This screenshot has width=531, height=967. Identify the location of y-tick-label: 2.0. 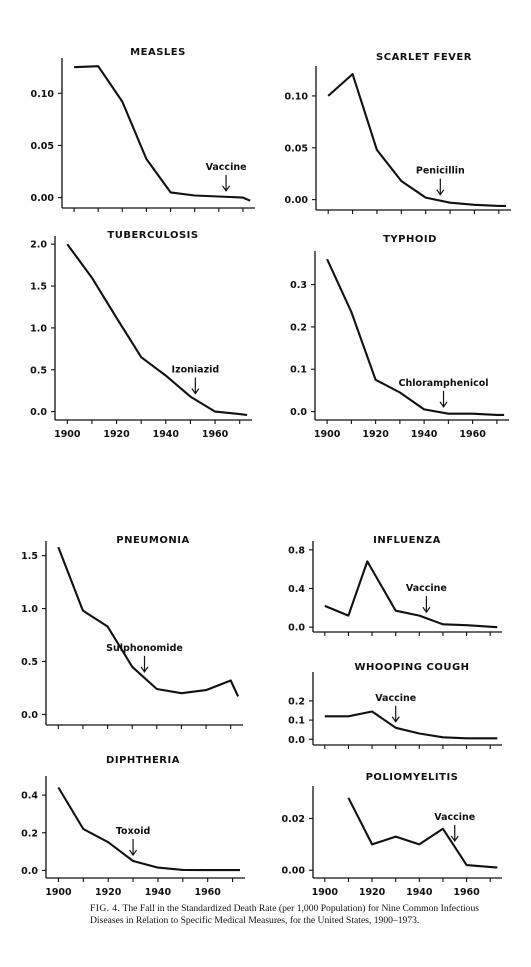
(38, 245).